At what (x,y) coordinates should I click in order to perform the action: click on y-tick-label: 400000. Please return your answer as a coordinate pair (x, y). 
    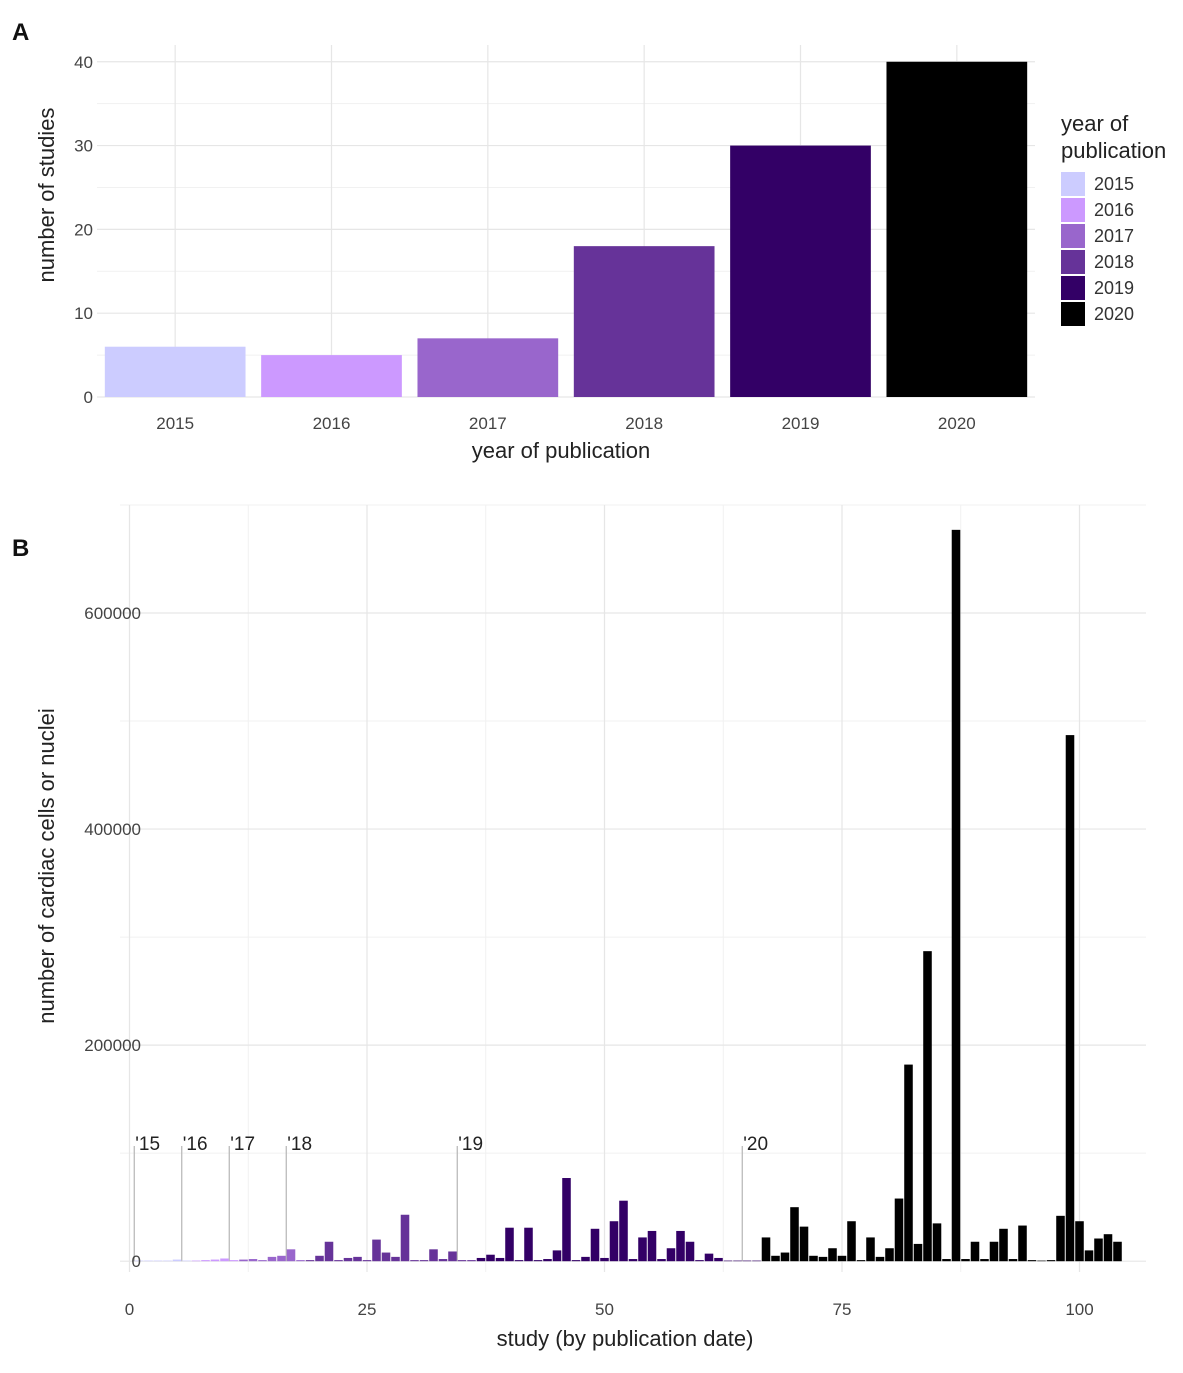
    Looking at the image, I should click on (112, 829).